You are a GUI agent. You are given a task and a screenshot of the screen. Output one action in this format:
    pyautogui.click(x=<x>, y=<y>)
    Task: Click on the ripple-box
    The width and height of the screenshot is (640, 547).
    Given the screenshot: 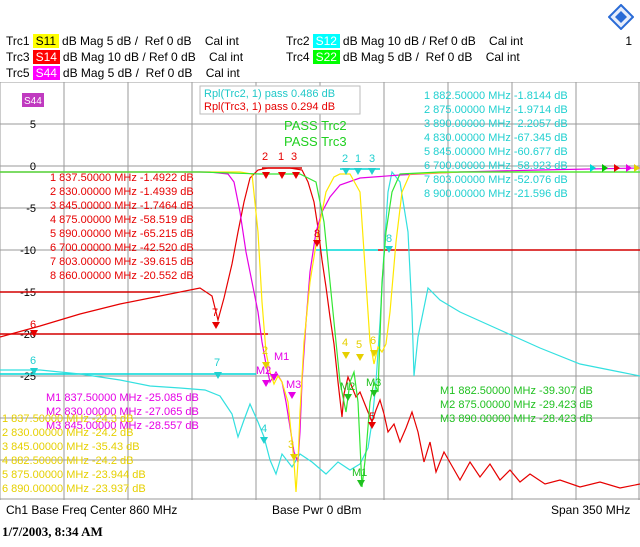 What is the action you would take?
    pyautogui.click(x=280, y=100)
    